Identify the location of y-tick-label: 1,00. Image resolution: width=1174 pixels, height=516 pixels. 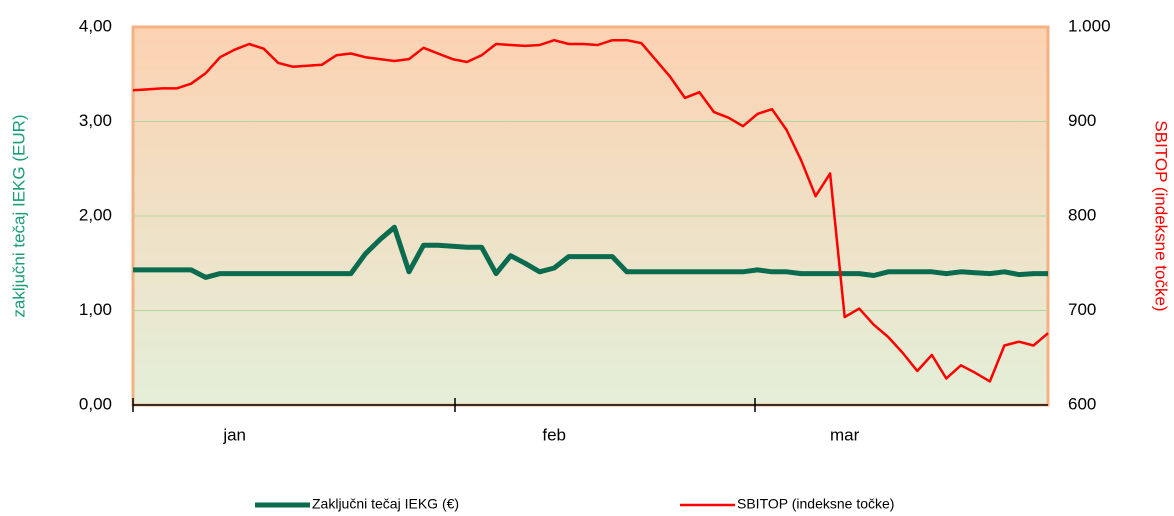
(95, 309).